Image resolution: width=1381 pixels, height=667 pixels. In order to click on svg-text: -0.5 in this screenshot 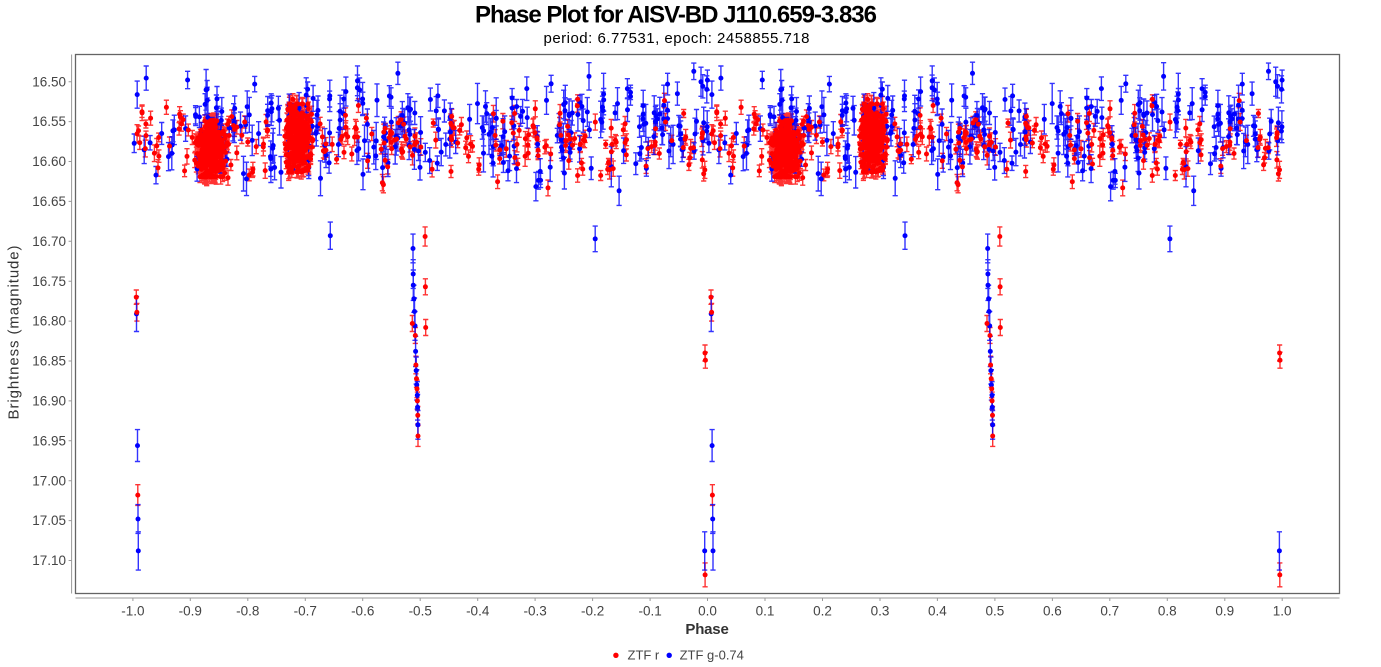, I will do `click(420, 611)`.